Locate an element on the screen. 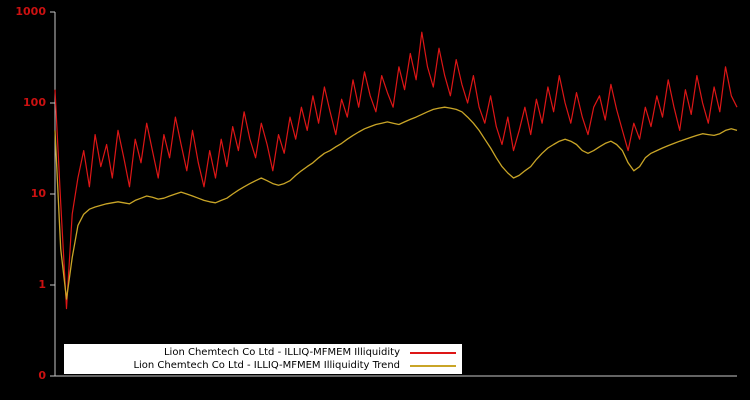  y-tick-label: 1000 is located at coordinates (30, 11).